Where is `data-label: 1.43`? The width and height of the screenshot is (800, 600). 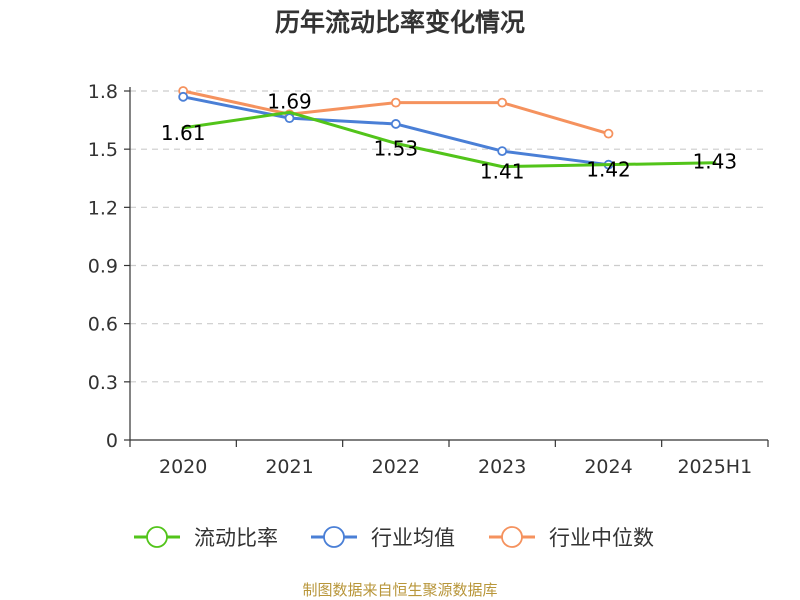
data-label: 1.43 is located at coordinates (715, 162).